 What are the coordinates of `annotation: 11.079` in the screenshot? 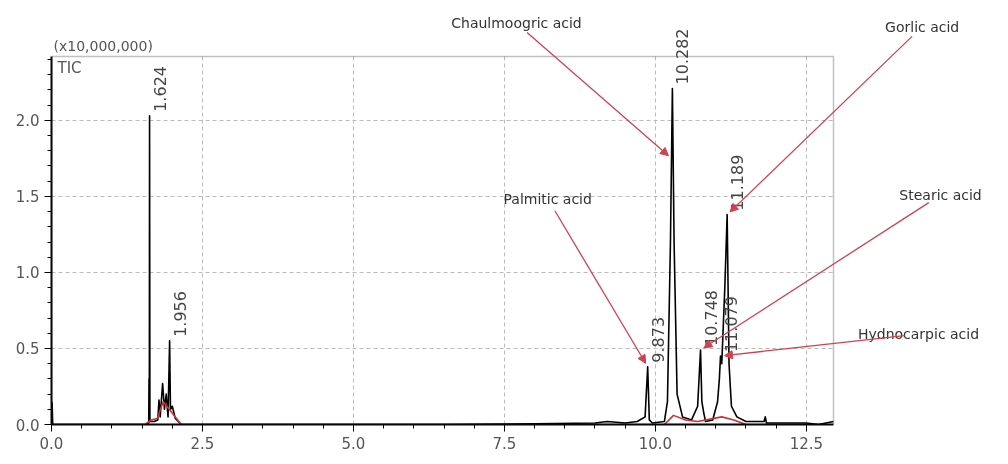 It's located at (731, 324).